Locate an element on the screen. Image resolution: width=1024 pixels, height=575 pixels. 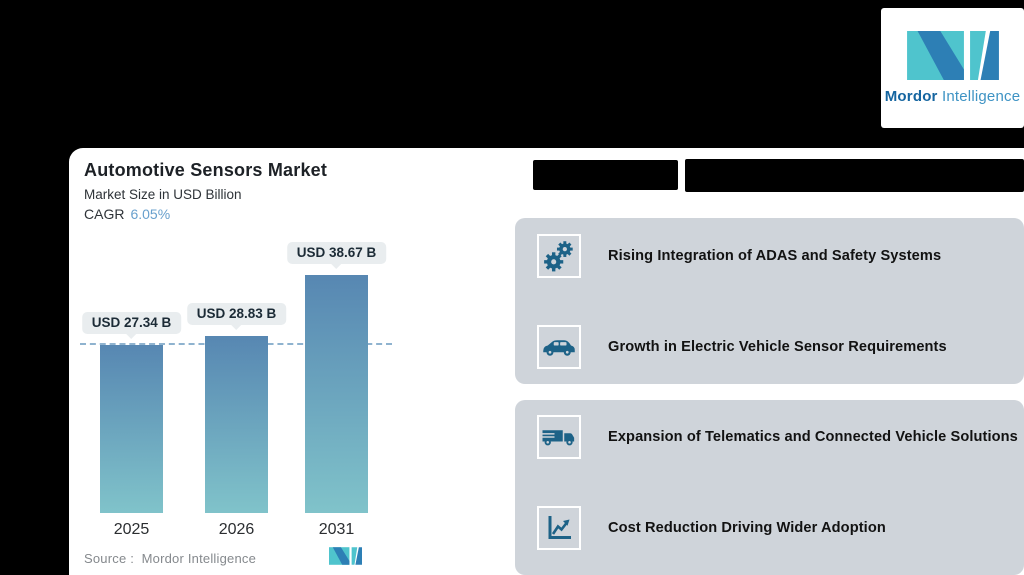
mordor-logo-icon is located at coordinates (952, 55).